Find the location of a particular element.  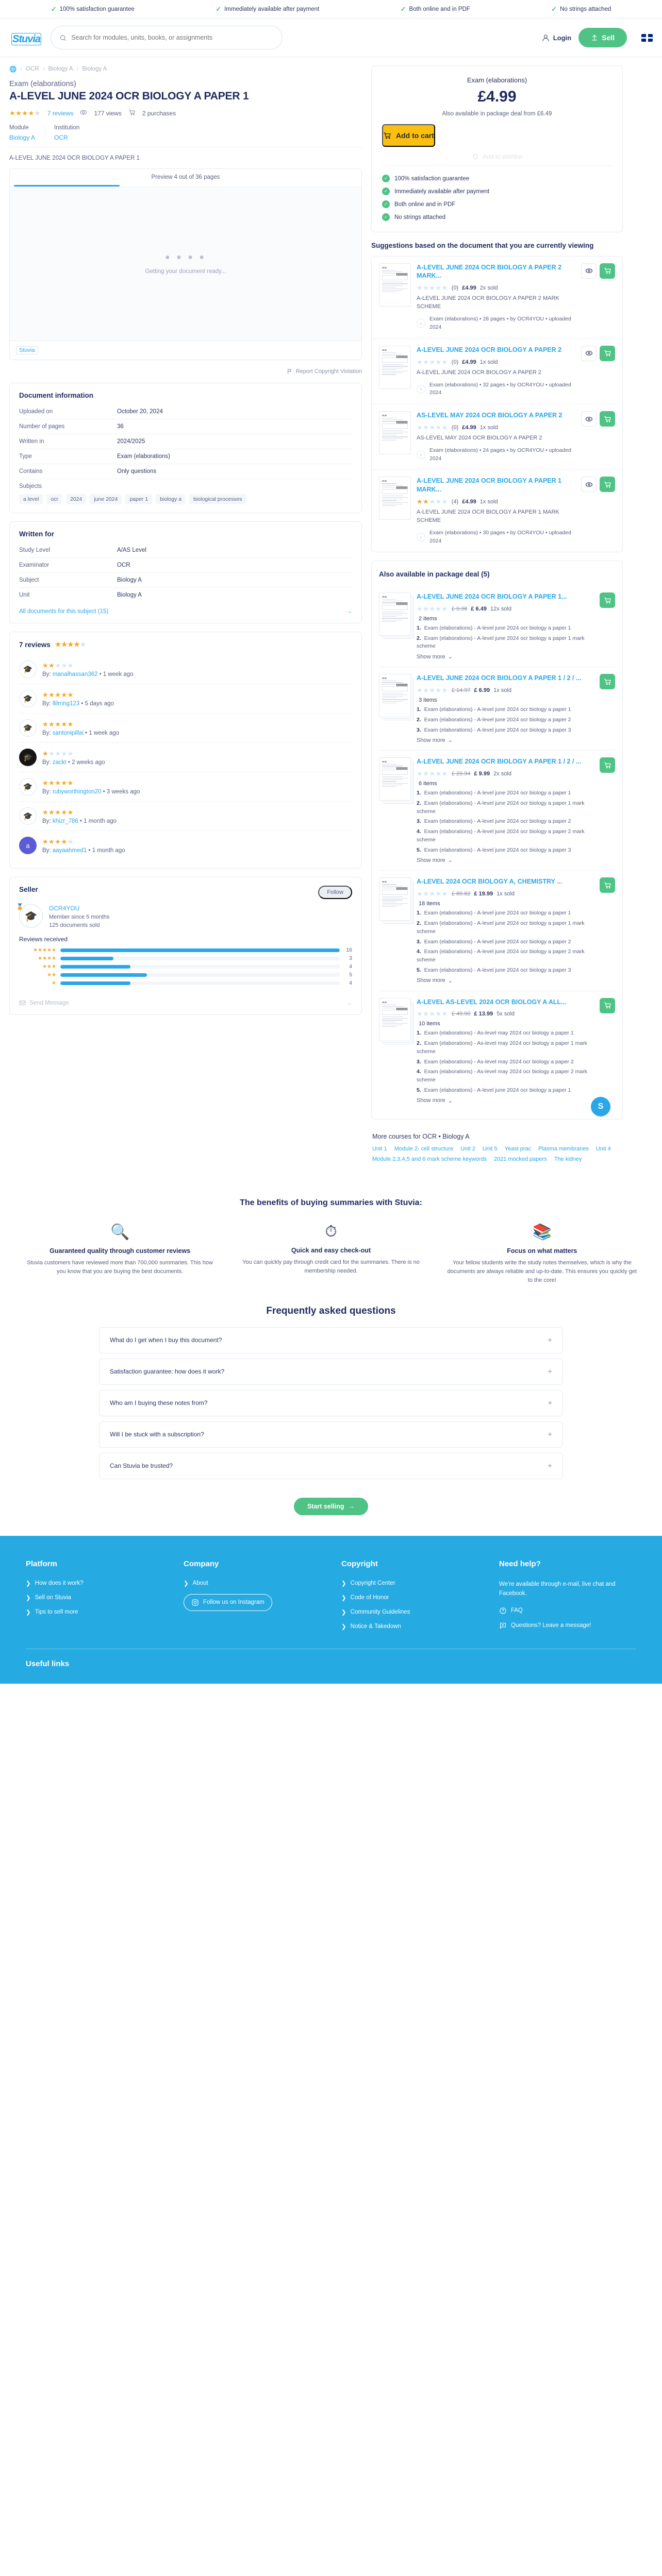

faq-item: Will I be stuck with a subscription? + is located at coordinates (331, 1434).